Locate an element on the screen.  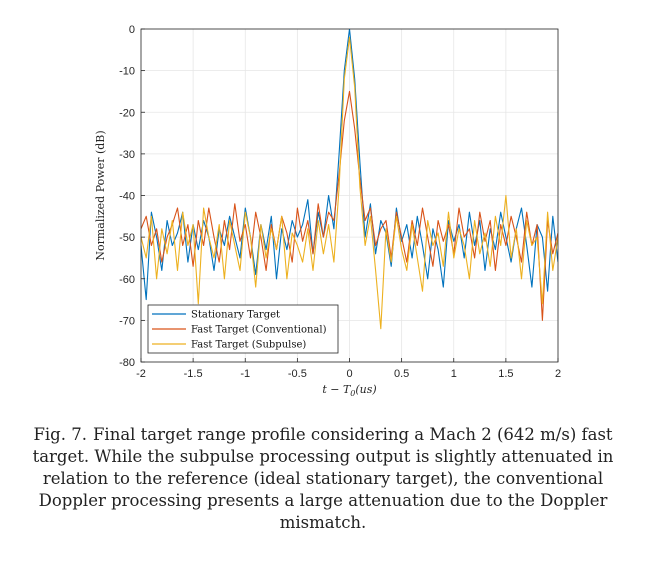
x-tick-label: -1.5 is located at coordinates (193, 374).